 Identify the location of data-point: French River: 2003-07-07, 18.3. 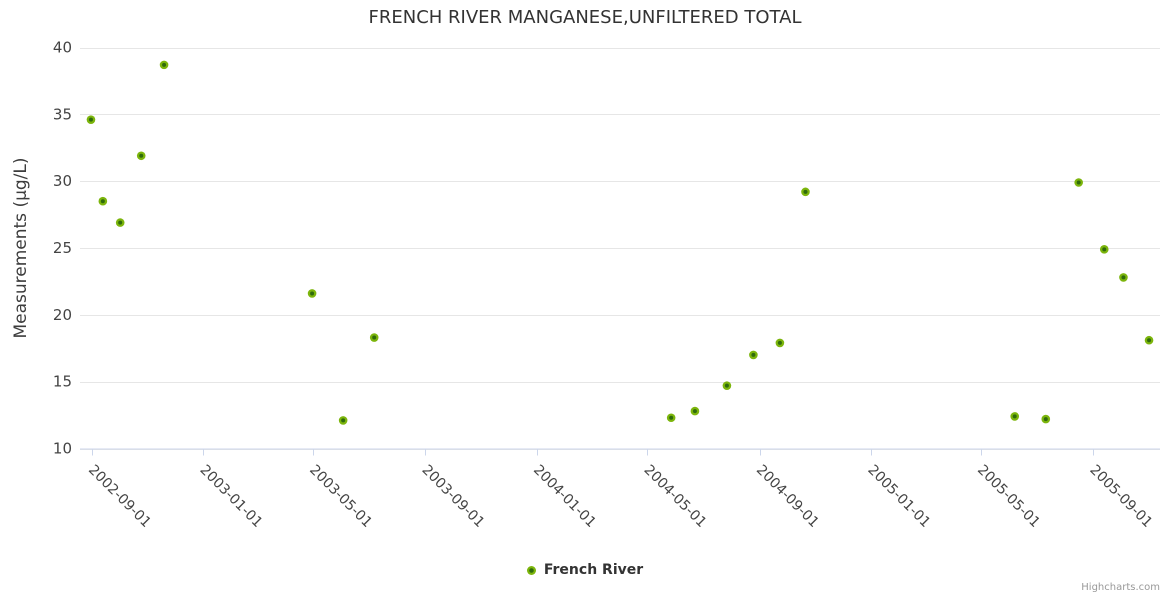
(374, 337).